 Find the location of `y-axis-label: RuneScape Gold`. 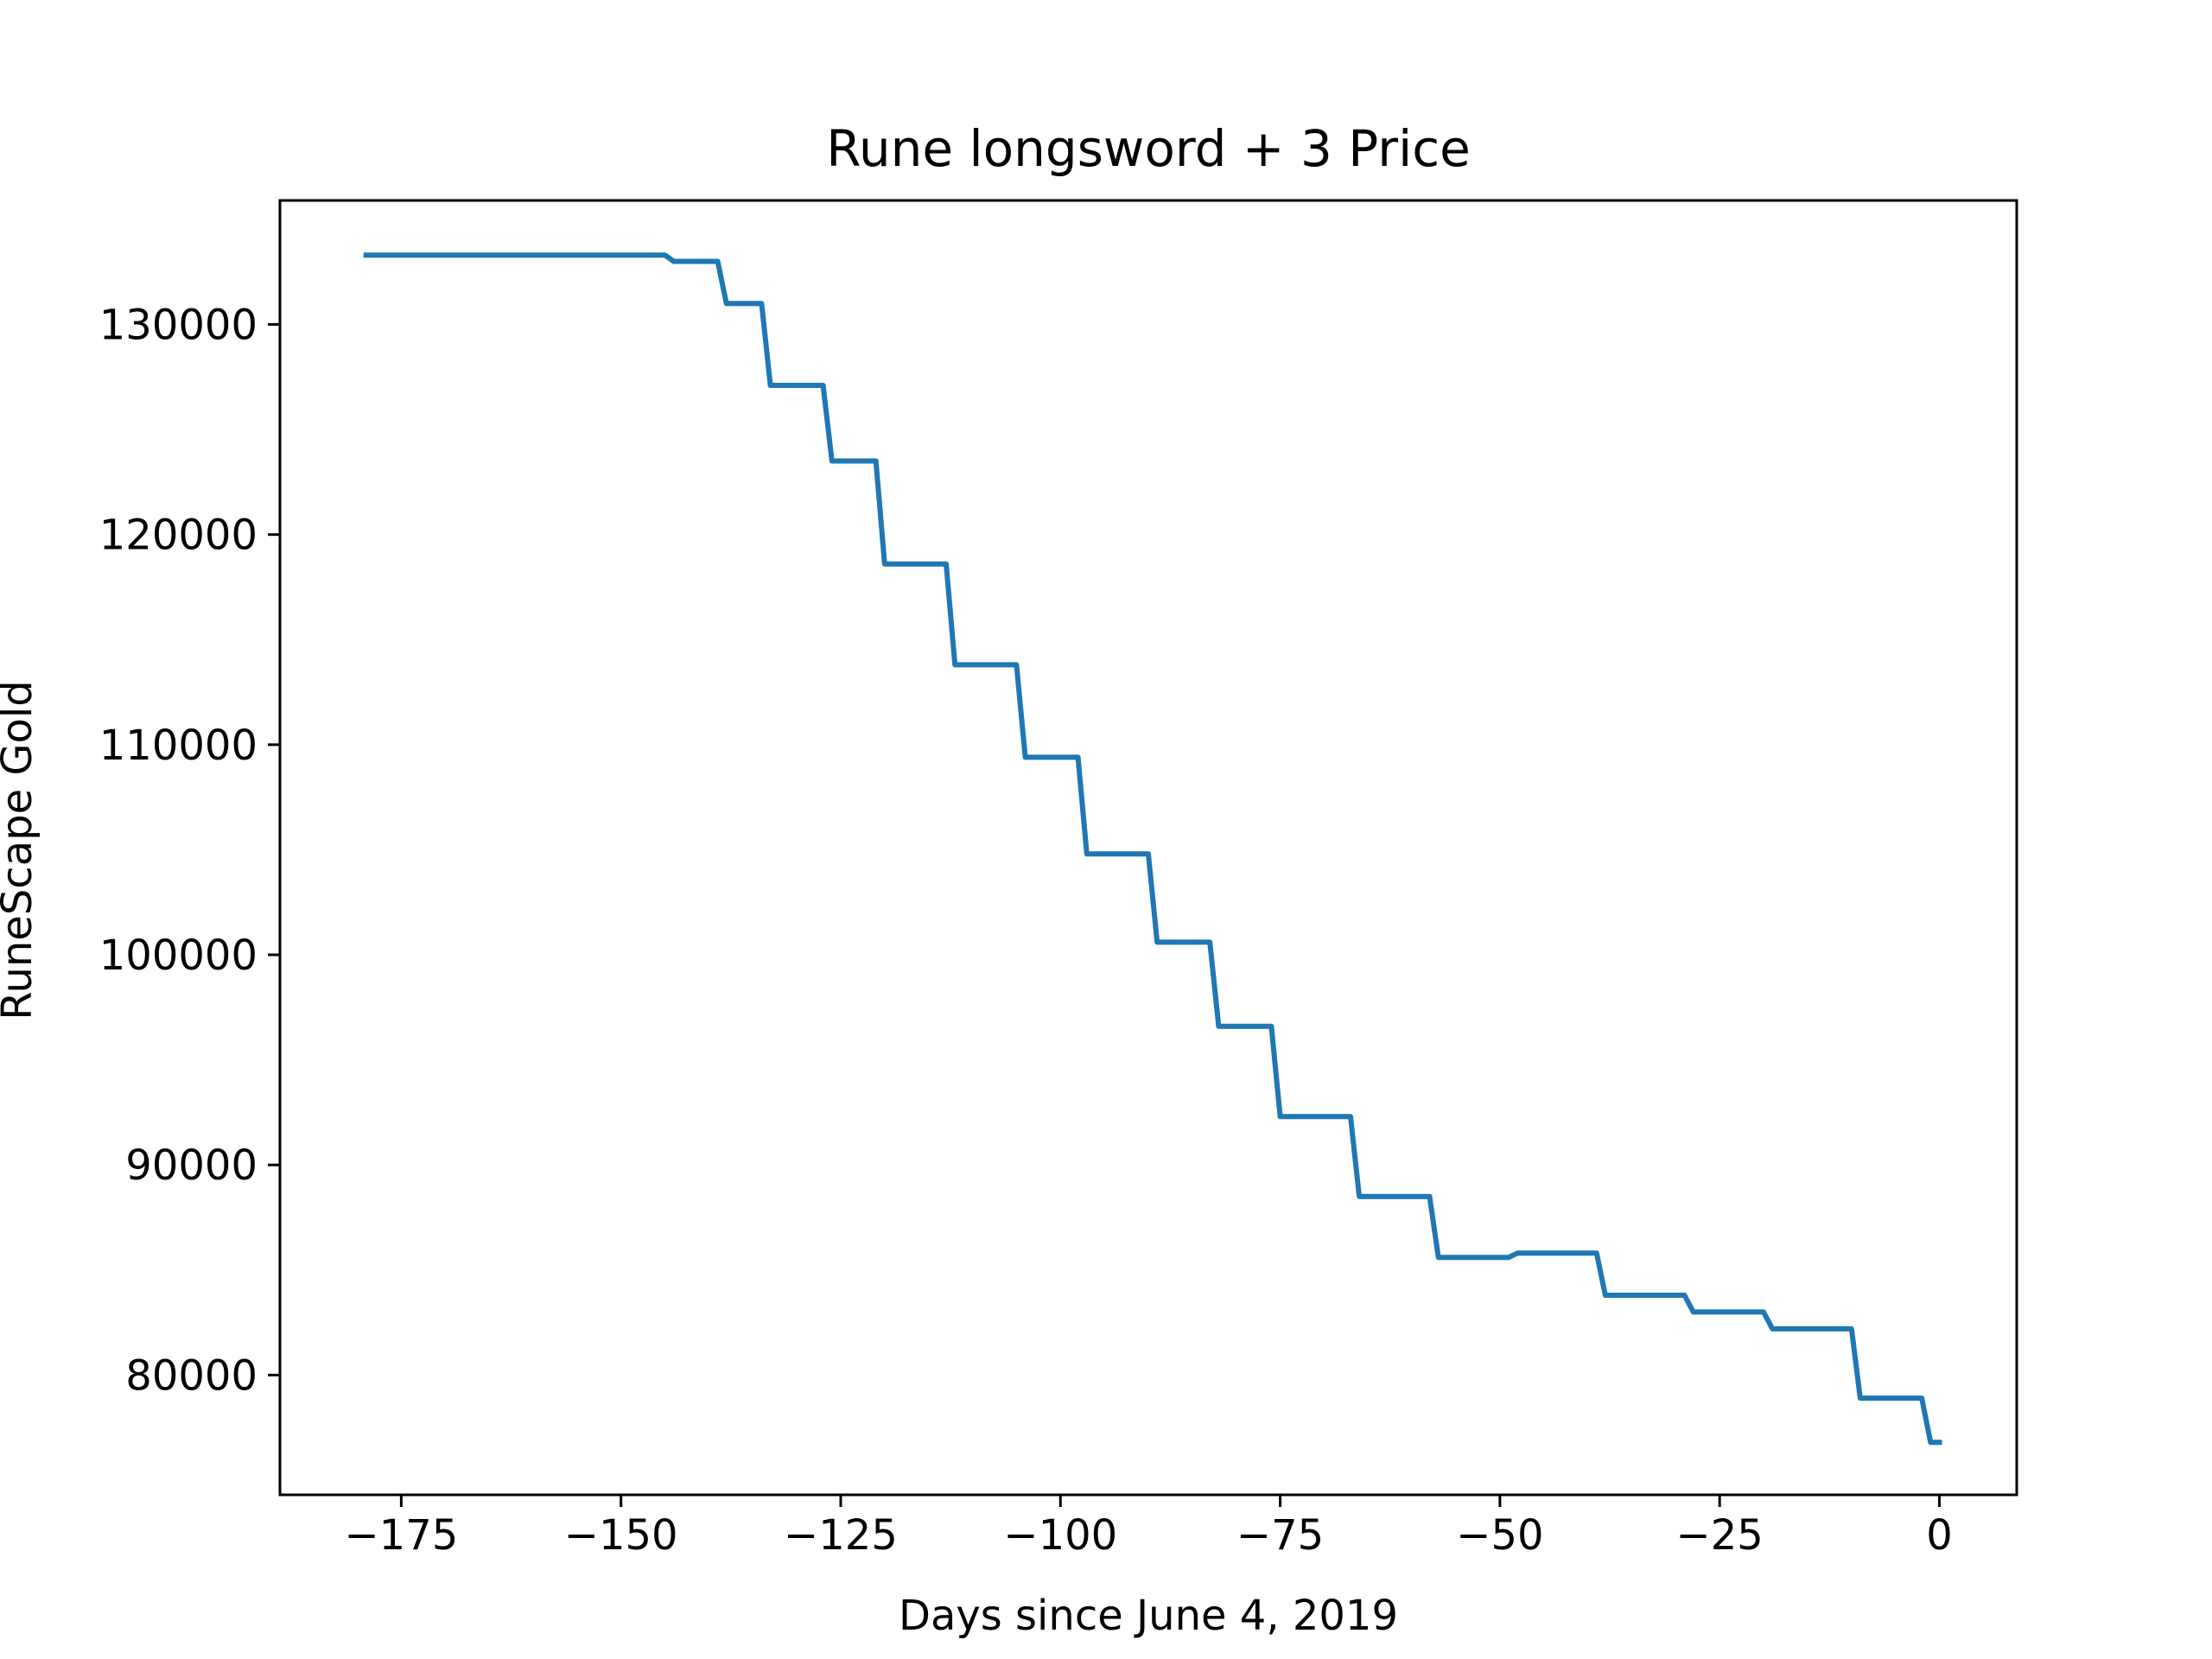

y-axis-label: RuneScape Gold is located at coordinates (20, 850).